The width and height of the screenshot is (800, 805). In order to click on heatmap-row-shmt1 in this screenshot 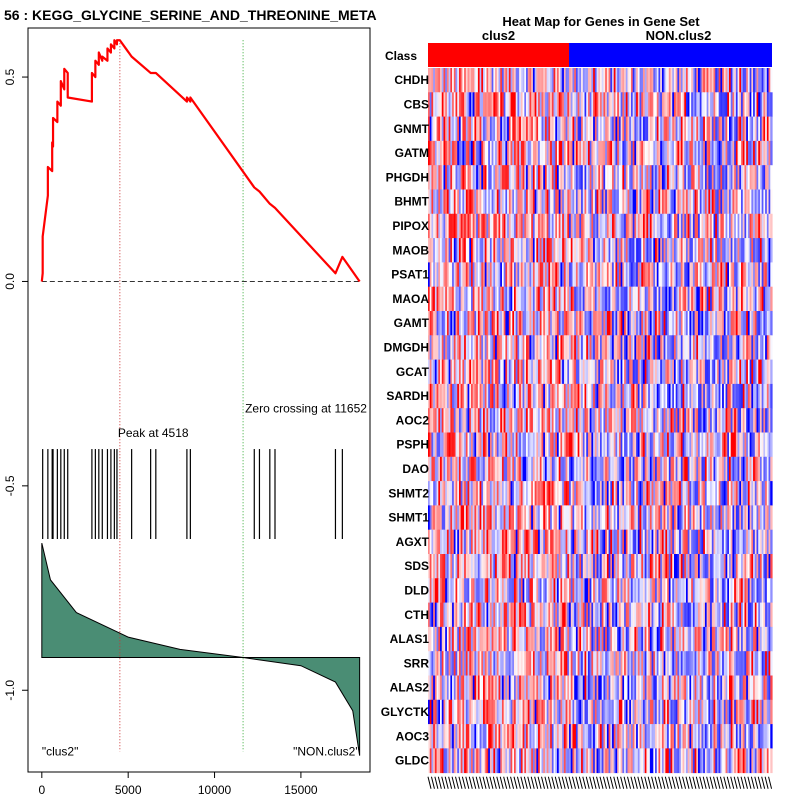, I will do `click(600, 517)`.